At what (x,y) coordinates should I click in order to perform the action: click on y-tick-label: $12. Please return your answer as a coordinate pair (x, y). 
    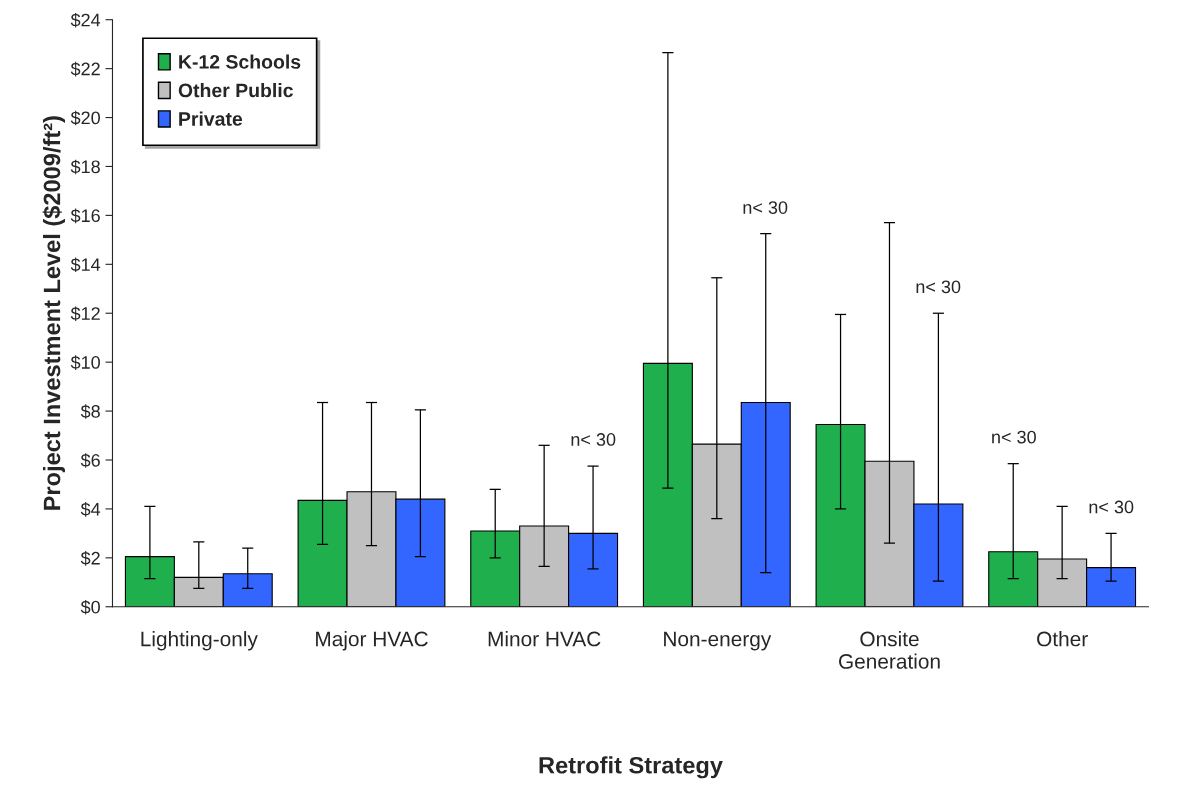
    Looking at the image, I should click on (85, 314).